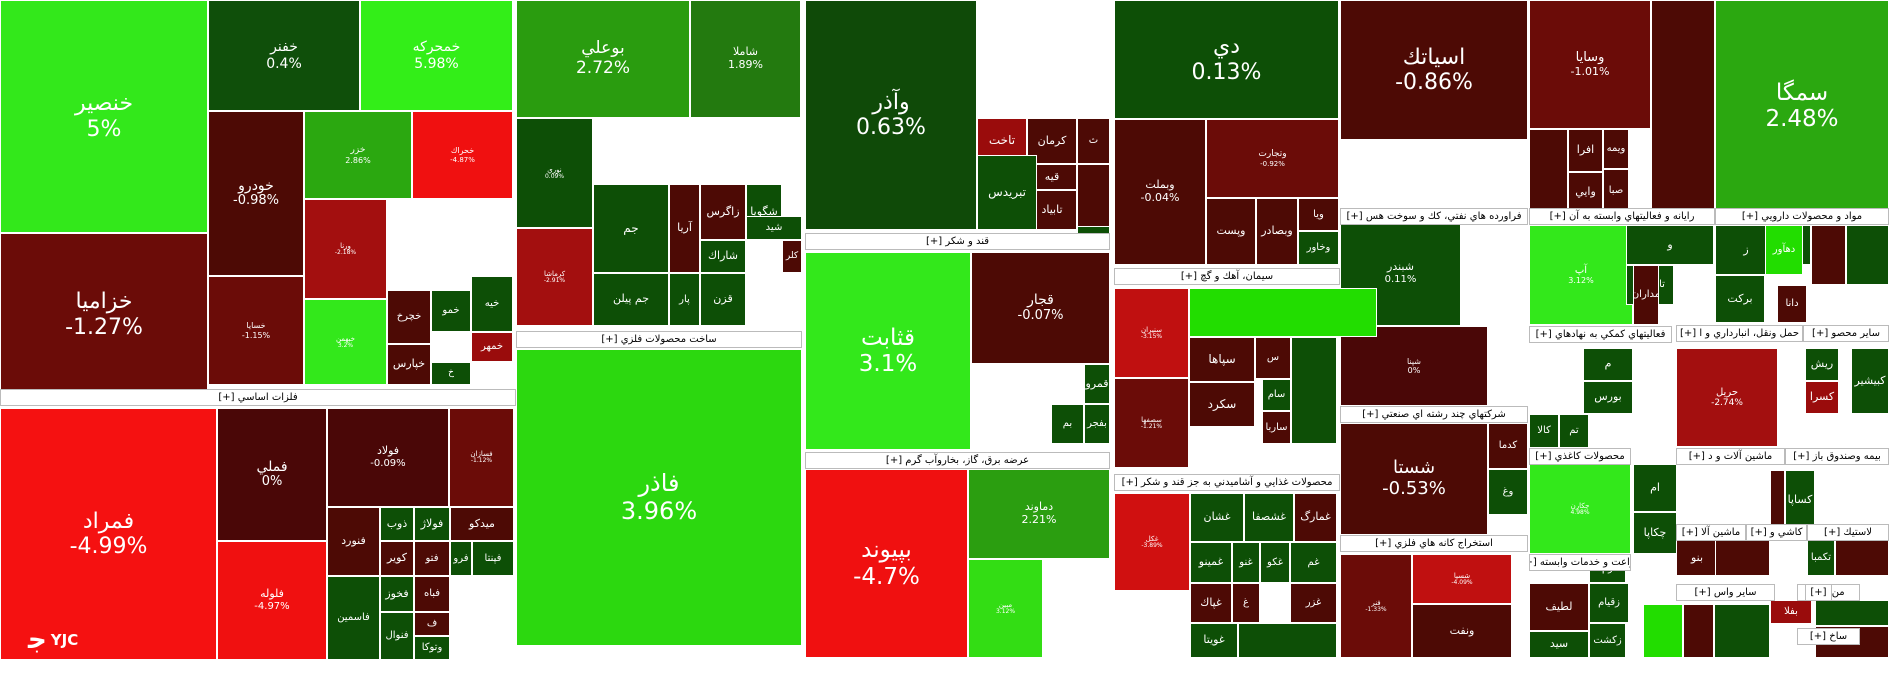 This screenshot has width=1889, height=678. Describe the element at coordinates (1740, 299) in the screenshot. I see `stock-tile-small: بركت` at that location.